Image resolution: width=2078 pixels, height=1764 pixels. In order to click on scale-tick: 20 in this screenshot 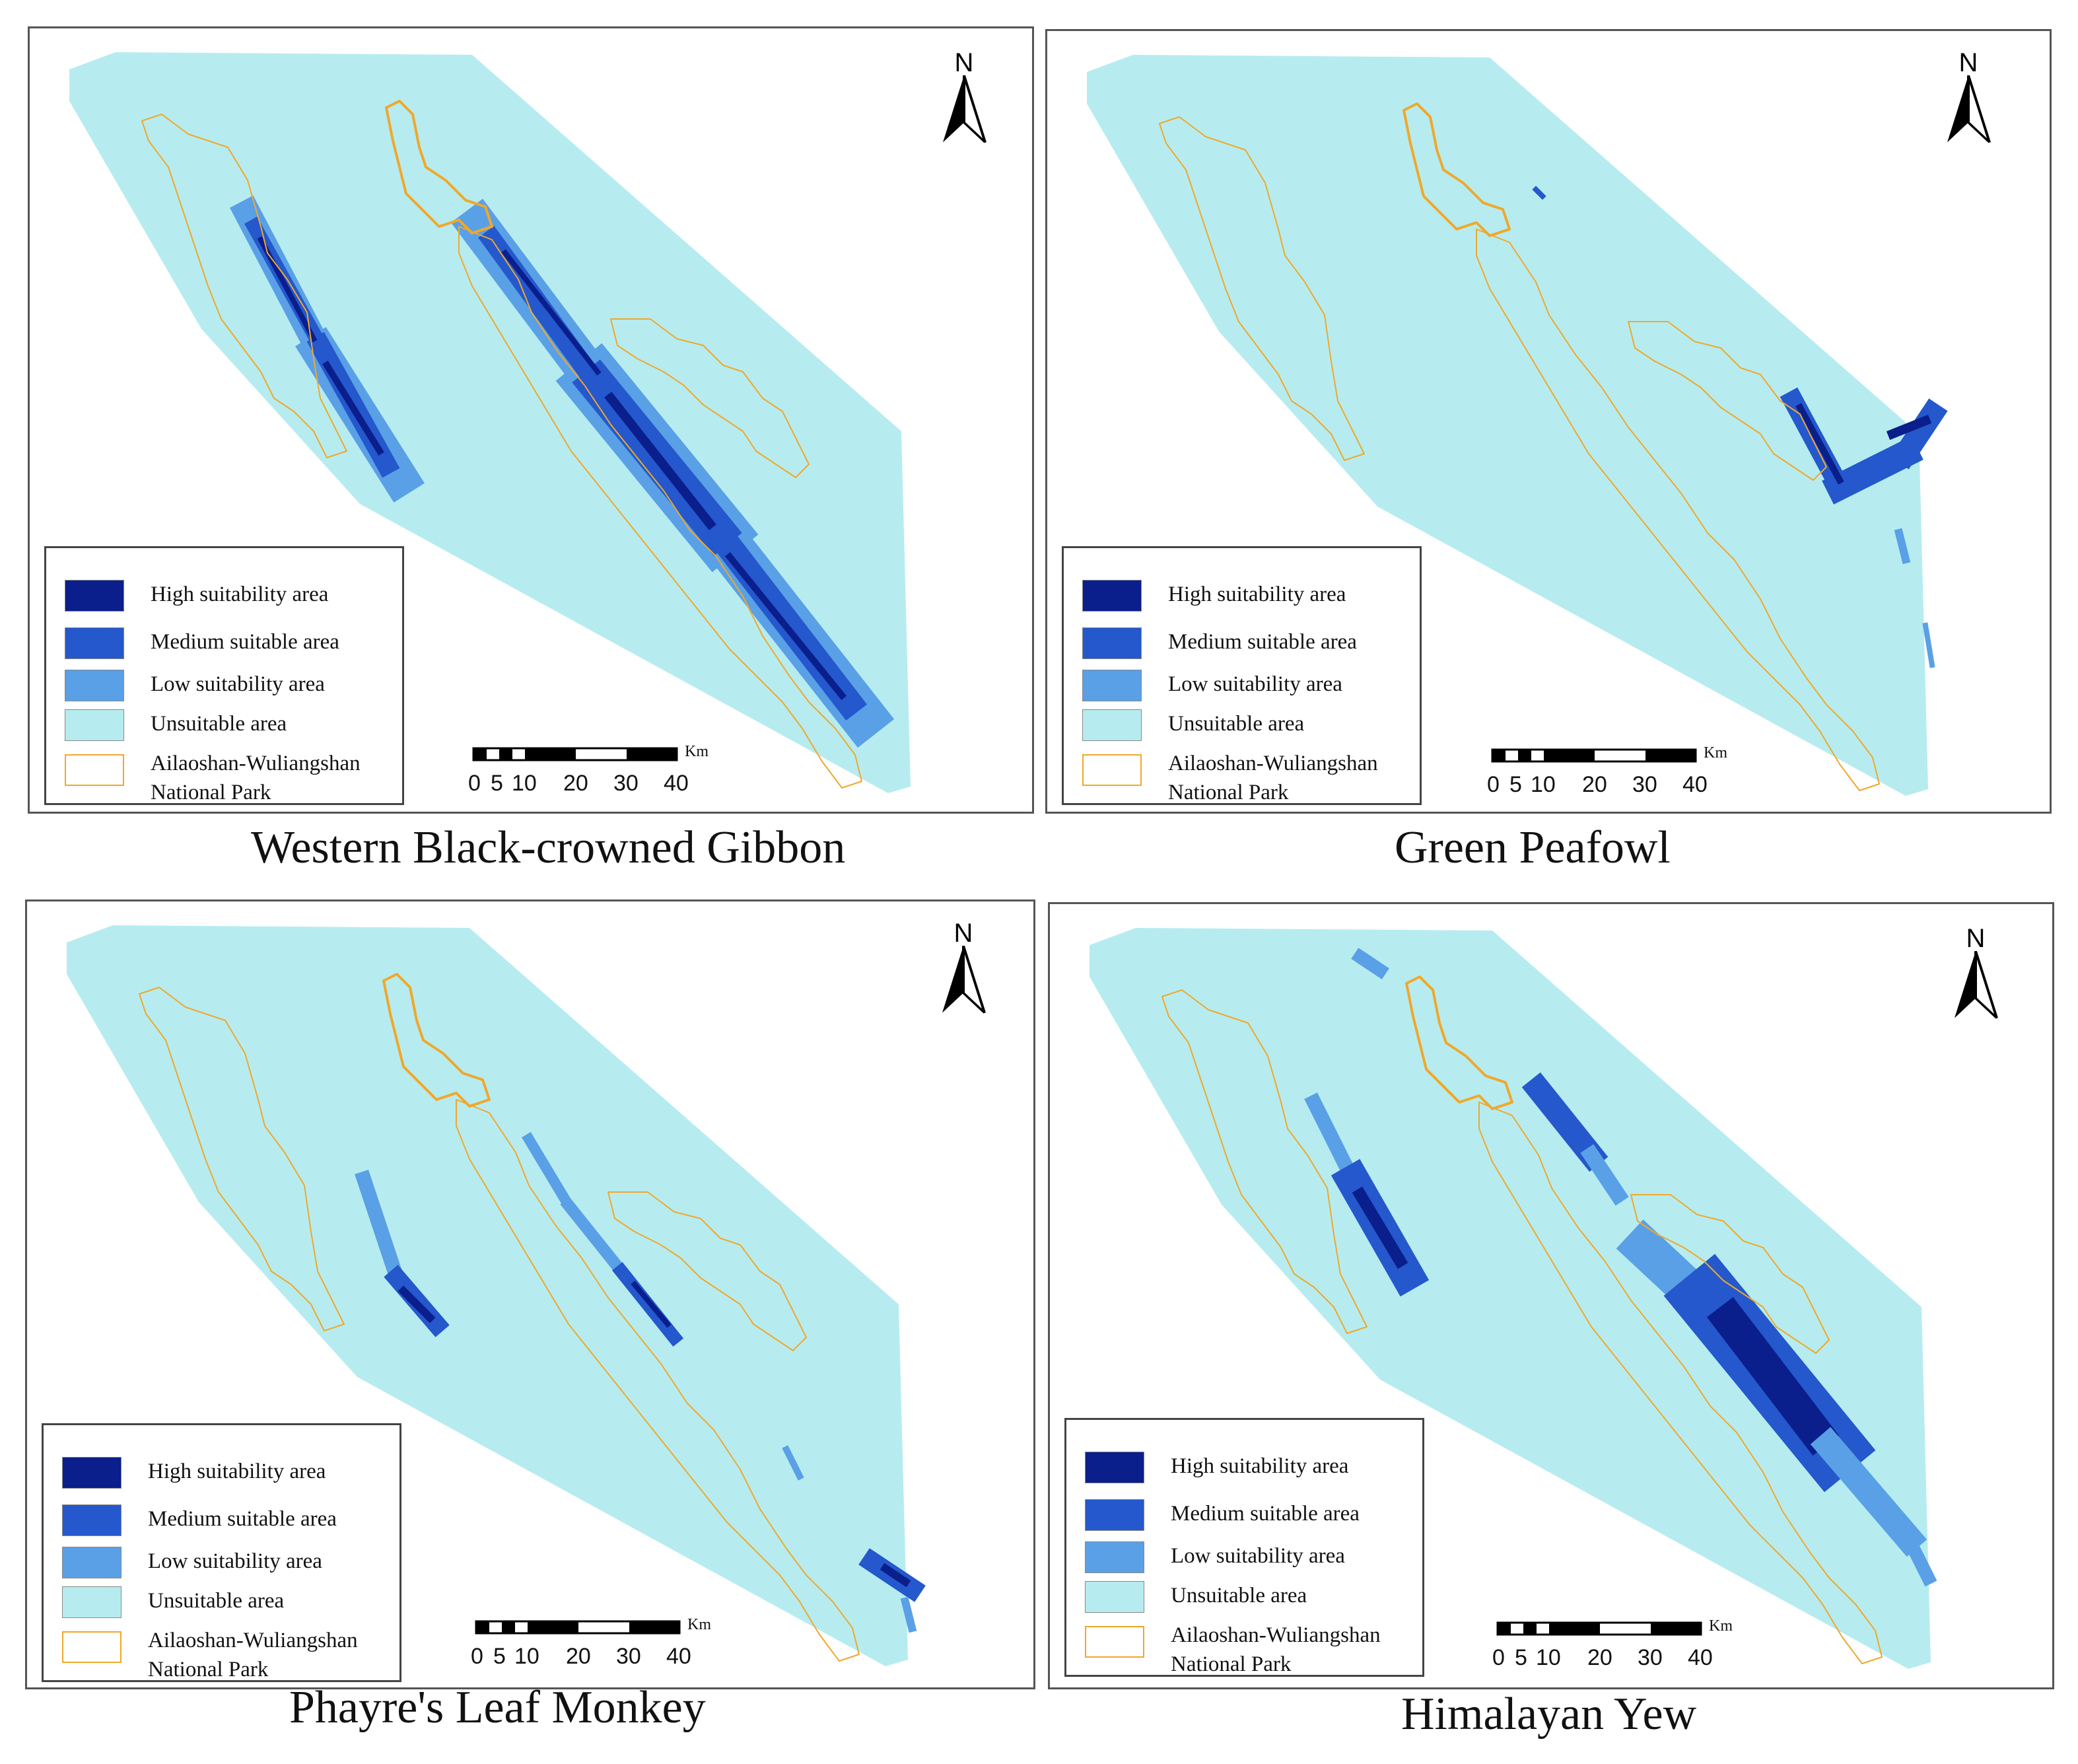, I will do `click(1595, 784)`.